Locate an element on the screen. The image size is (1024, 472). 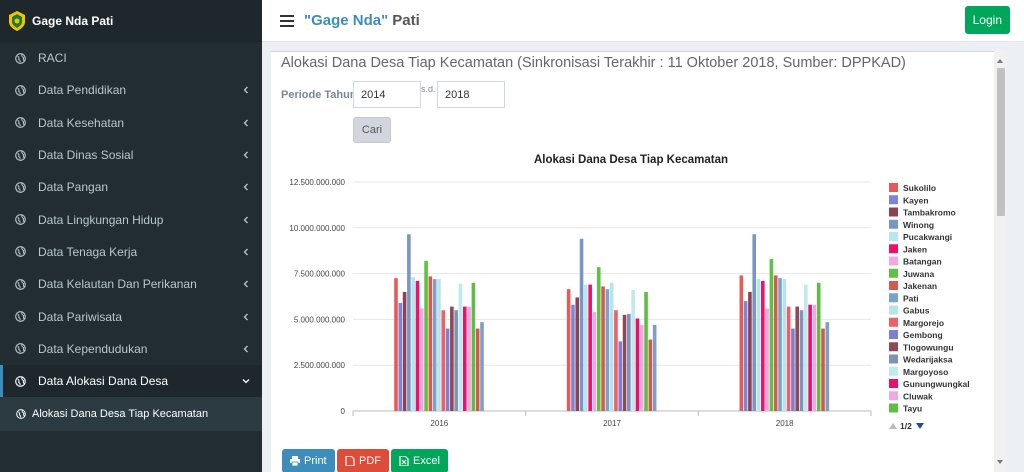
sidebar-item-raci: RACI is located at coordinates (131, 58).